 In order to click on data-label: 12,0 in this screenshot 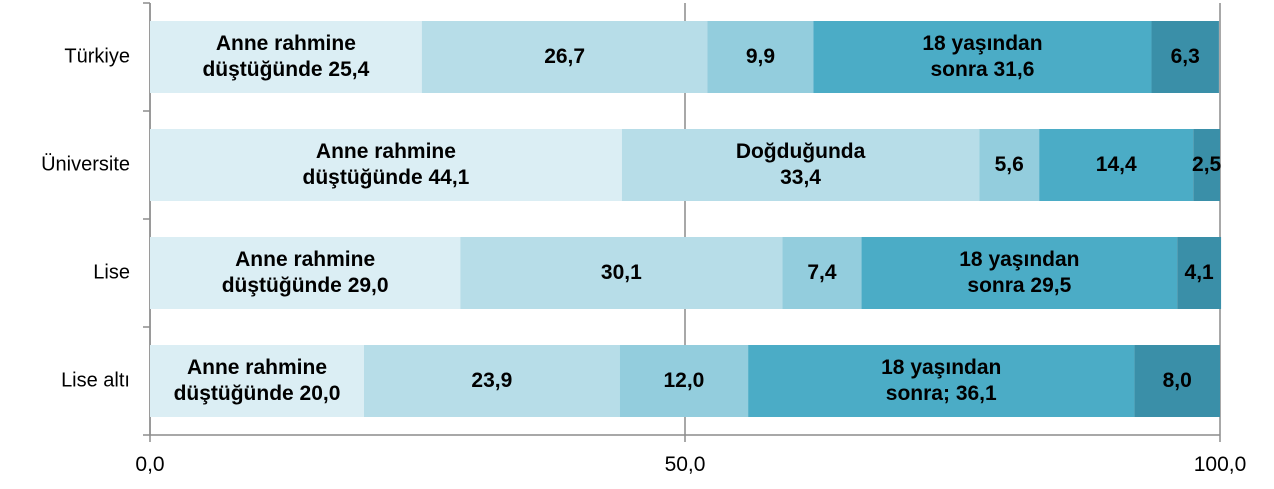, I will do `click(684, 380)`.